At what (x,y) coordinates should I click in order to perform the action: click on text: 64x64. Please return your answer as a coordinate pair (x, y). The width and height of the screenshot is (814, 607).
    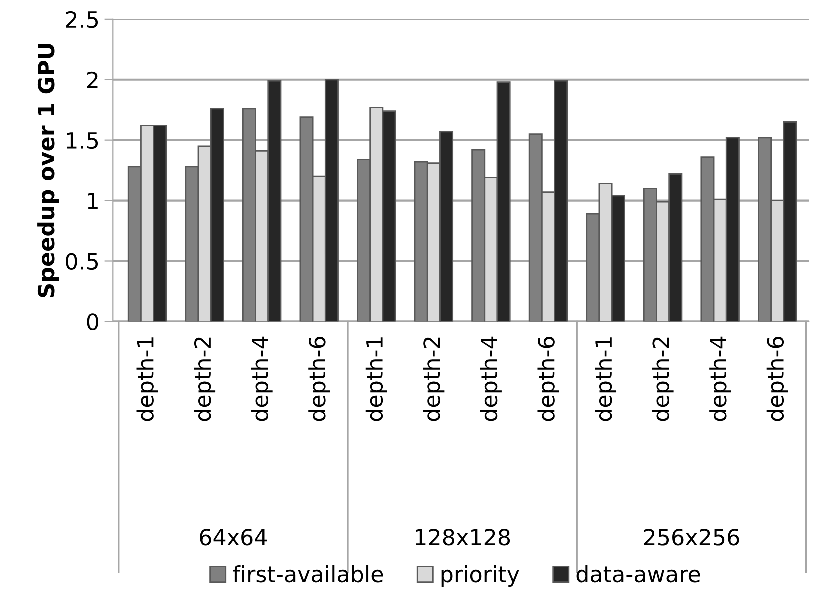
    Looking at the image, I should click on (234, 537).